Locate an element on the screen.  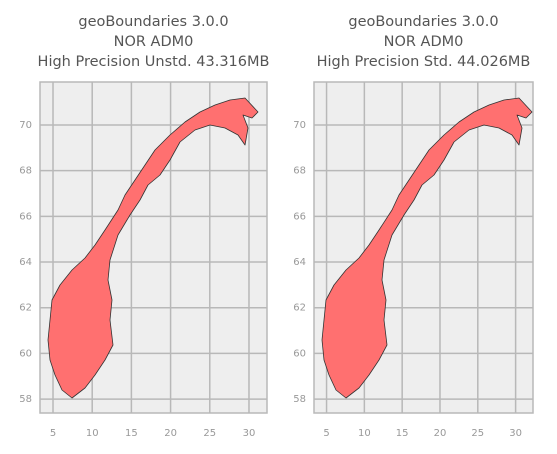
chart-title: High Precision Std. 44.026MB is located at coordinates (424, 62).